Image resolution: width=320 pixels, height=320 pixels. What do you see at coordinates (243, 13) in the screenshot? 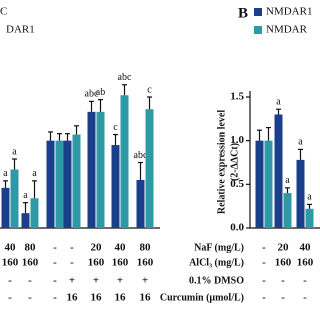
I see `panel-label: B` at bounding box center [243, 13].